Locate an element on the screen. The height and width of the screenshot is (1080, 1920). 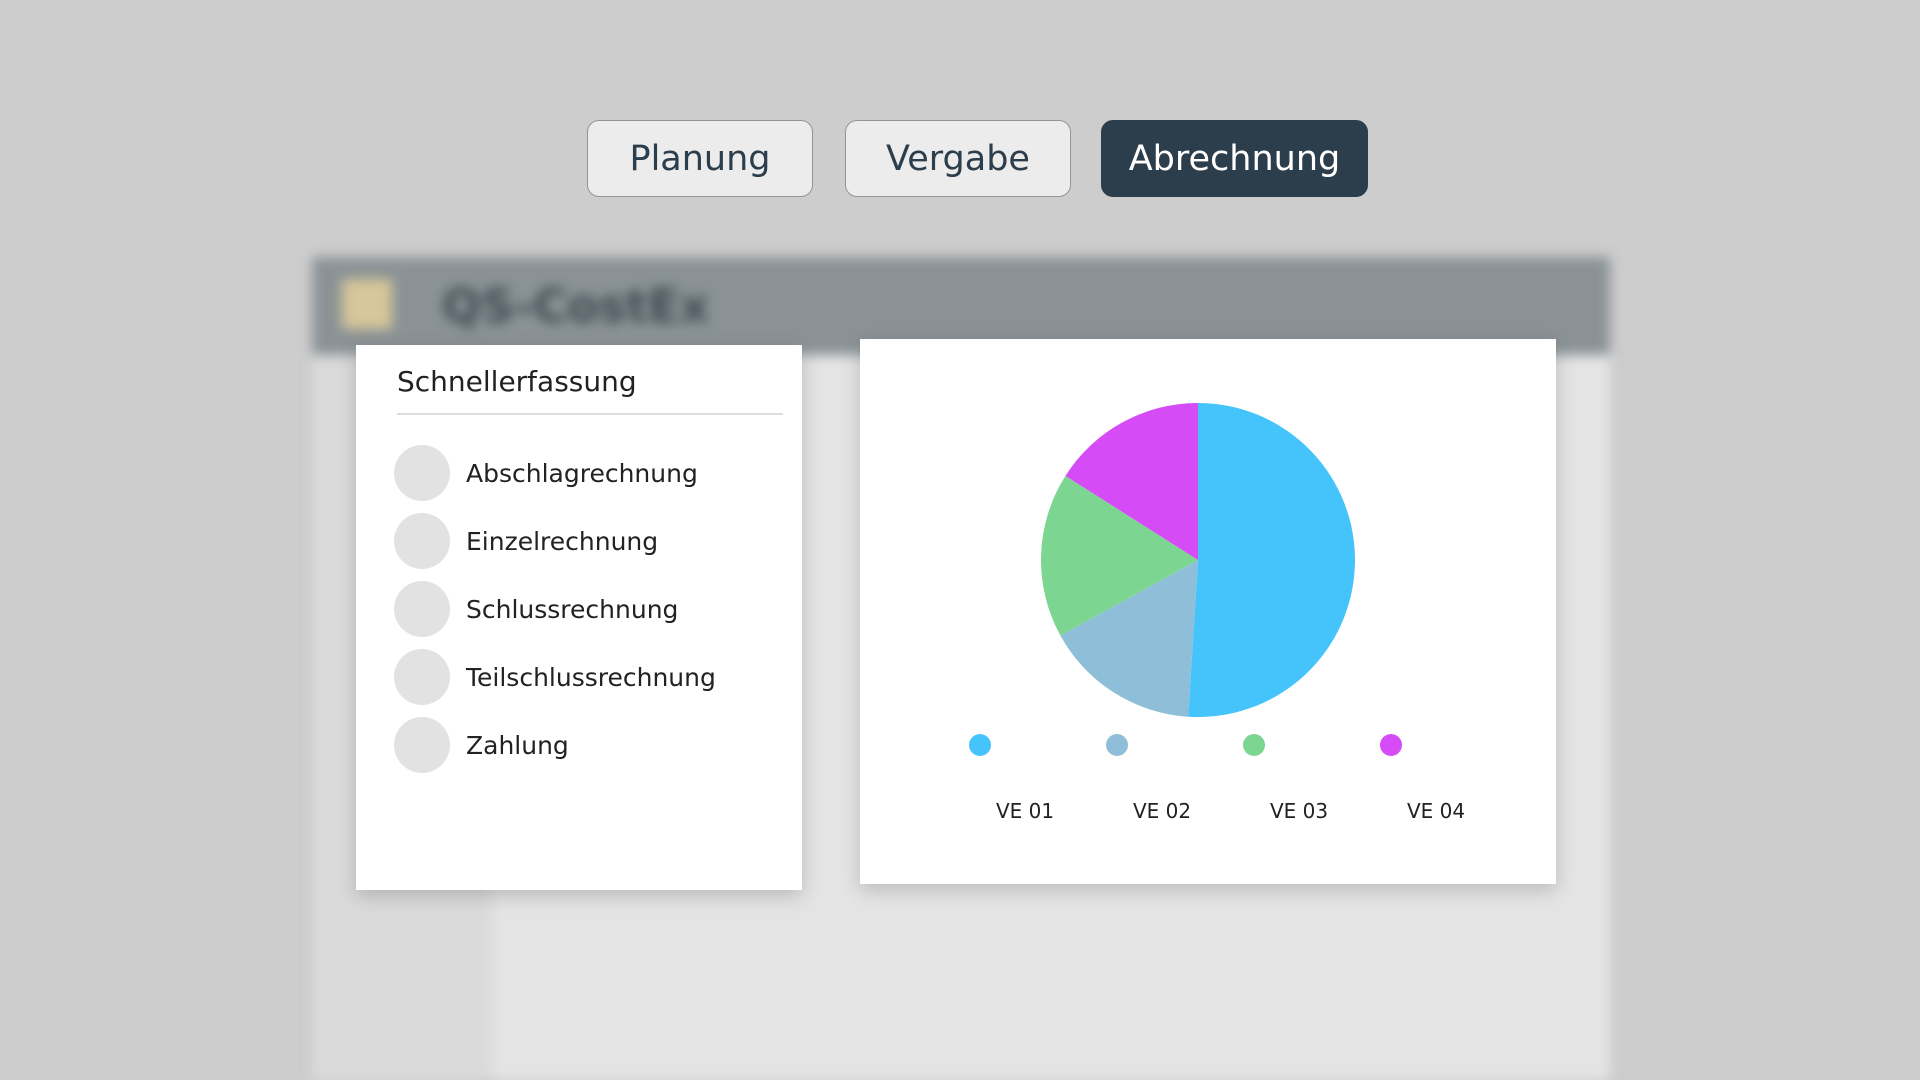
tab-button: Abrechnung is located at coordinates (1234, 158).